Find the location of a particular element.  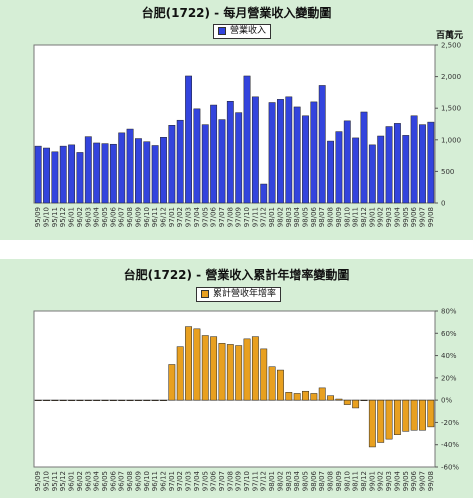

revenue-legend-swatch is located at coordinates (222, 30).